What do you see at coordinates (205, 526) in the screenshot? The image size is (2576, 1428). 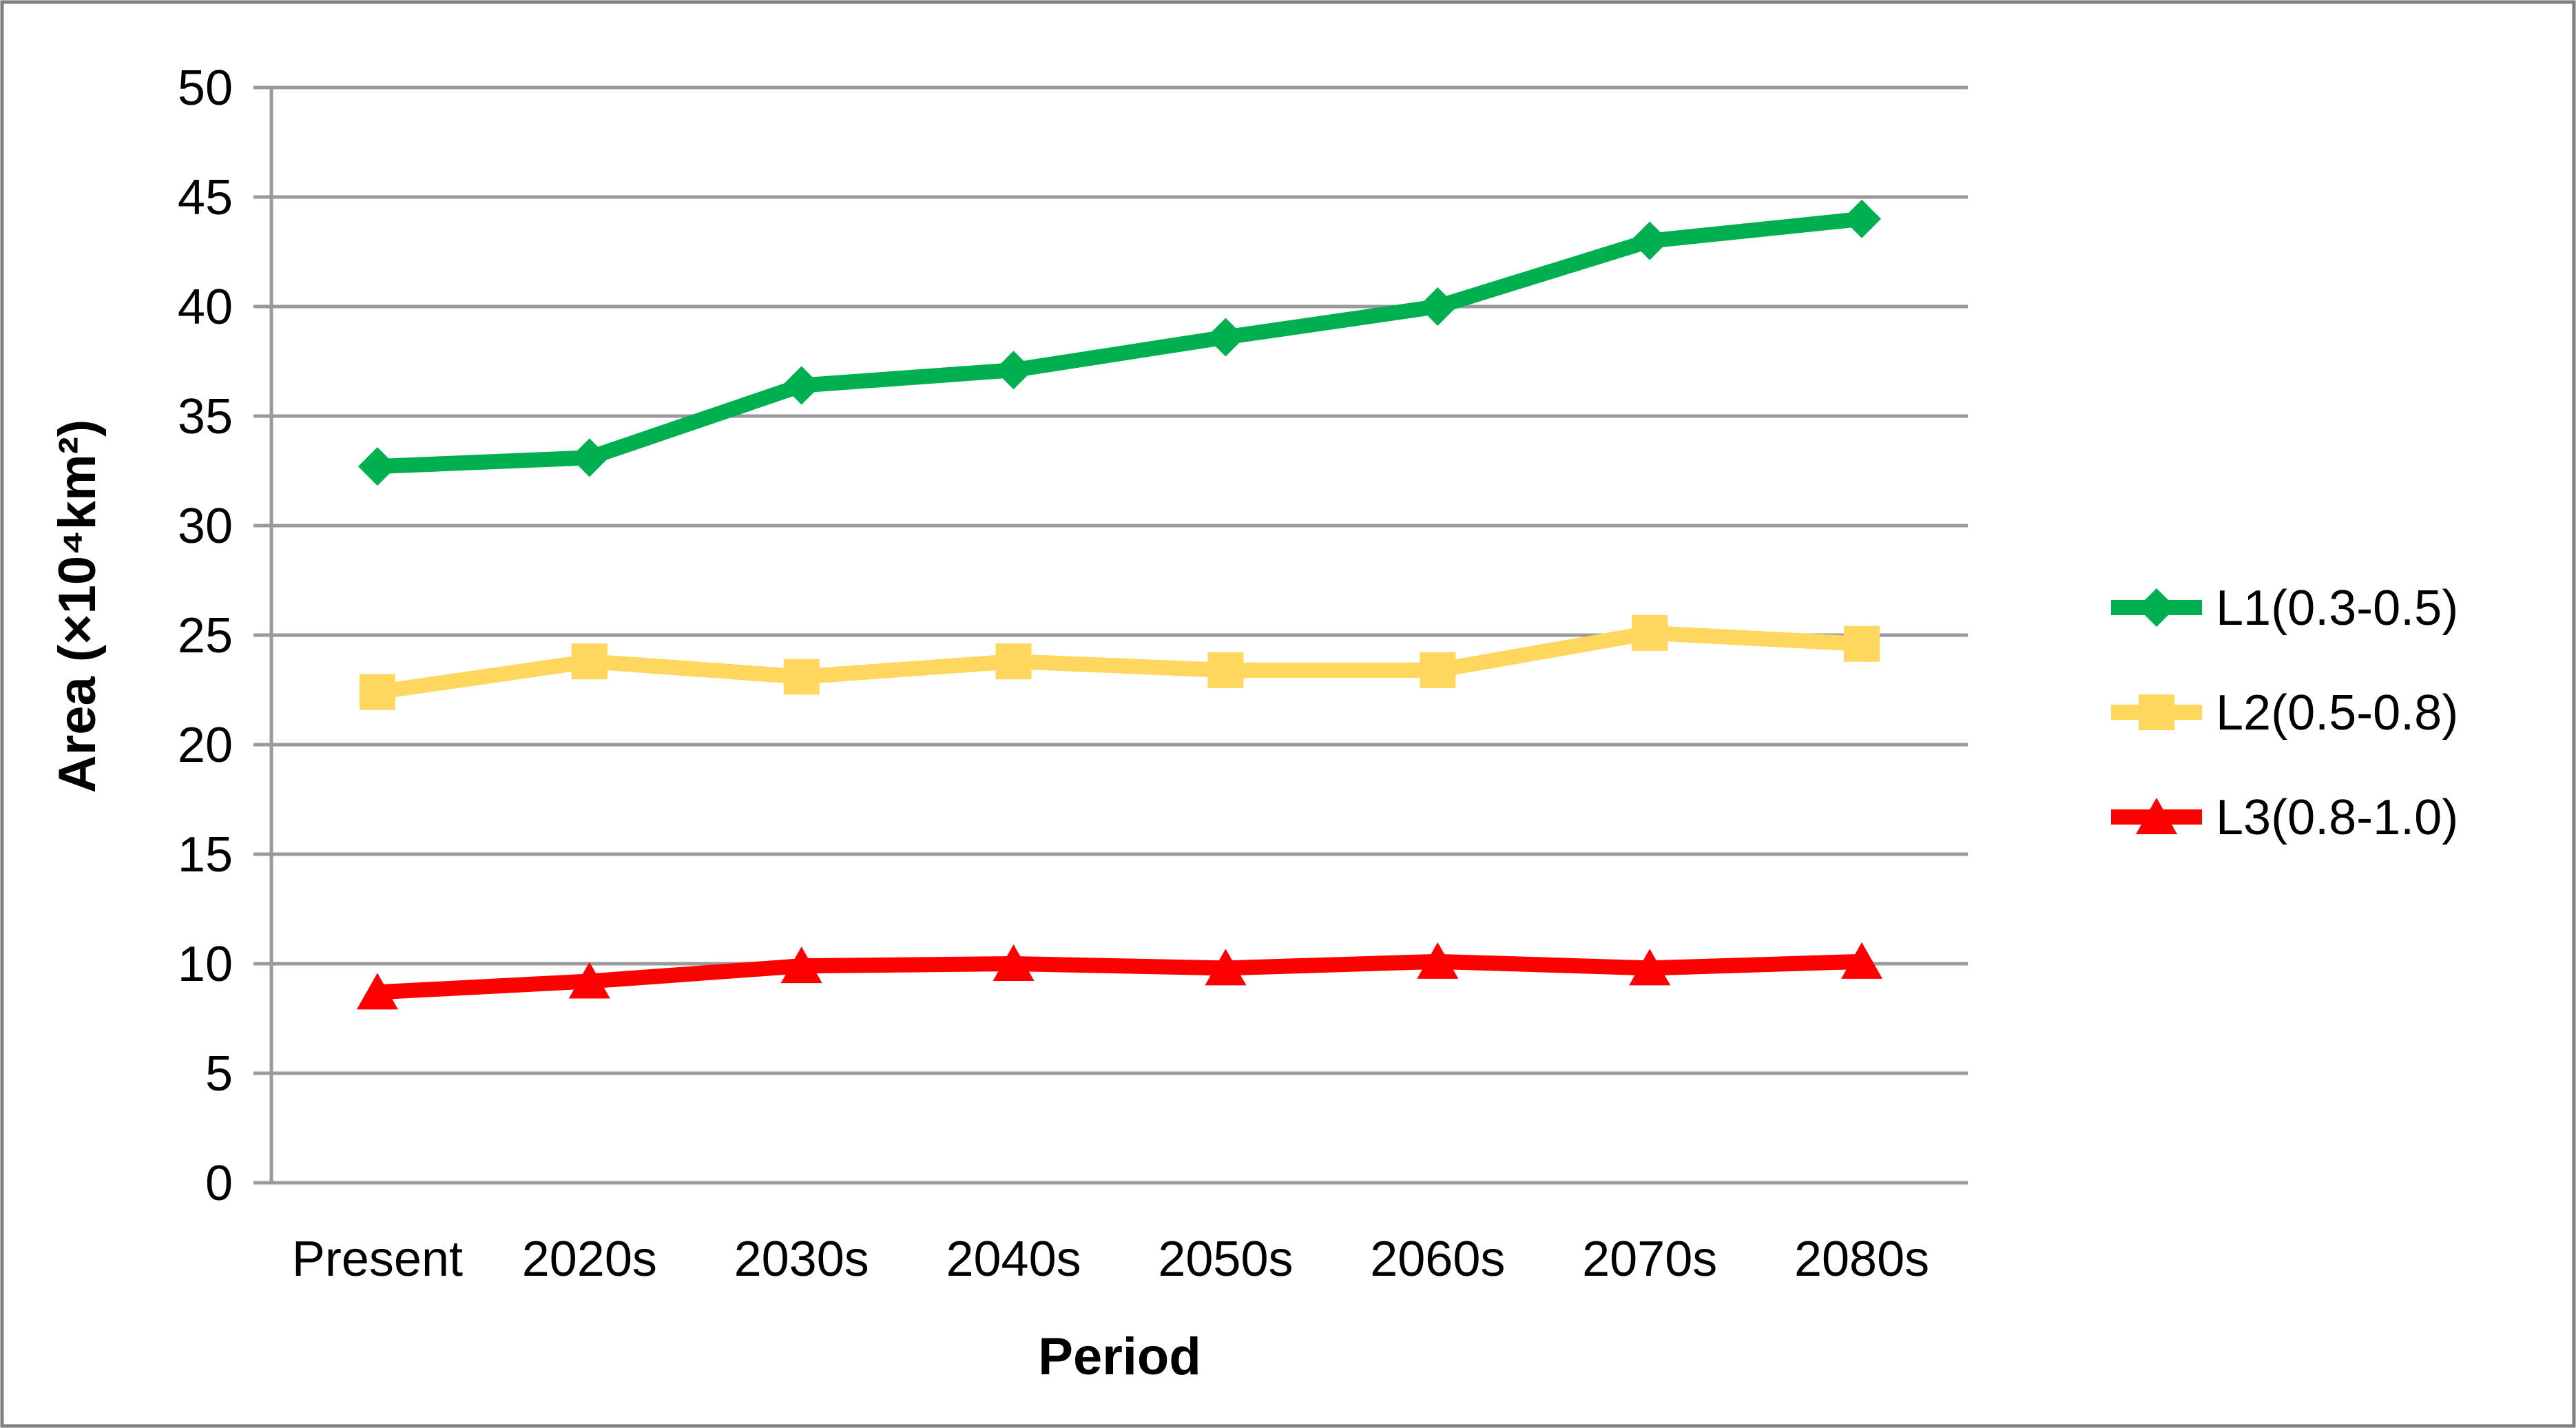 I see `y-tick-label: 30` at bounding box center [205, 526].